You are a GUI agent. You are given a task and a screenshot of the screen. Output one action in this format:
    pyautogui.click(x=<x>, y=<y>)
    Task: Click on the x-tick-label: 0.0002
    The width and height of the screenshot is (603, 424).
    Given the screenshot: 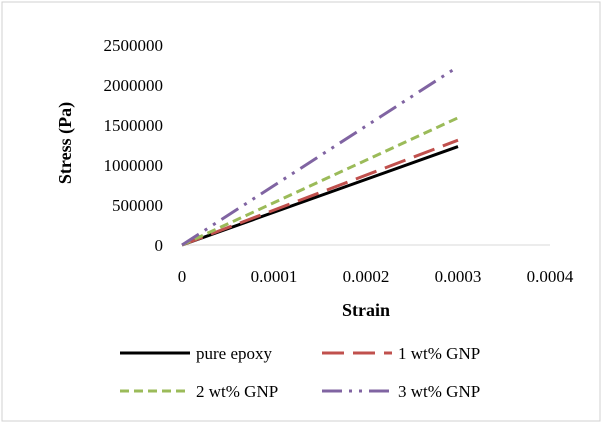 What is the action you would take?
    pyautogui.click(x=366, y=276)
    